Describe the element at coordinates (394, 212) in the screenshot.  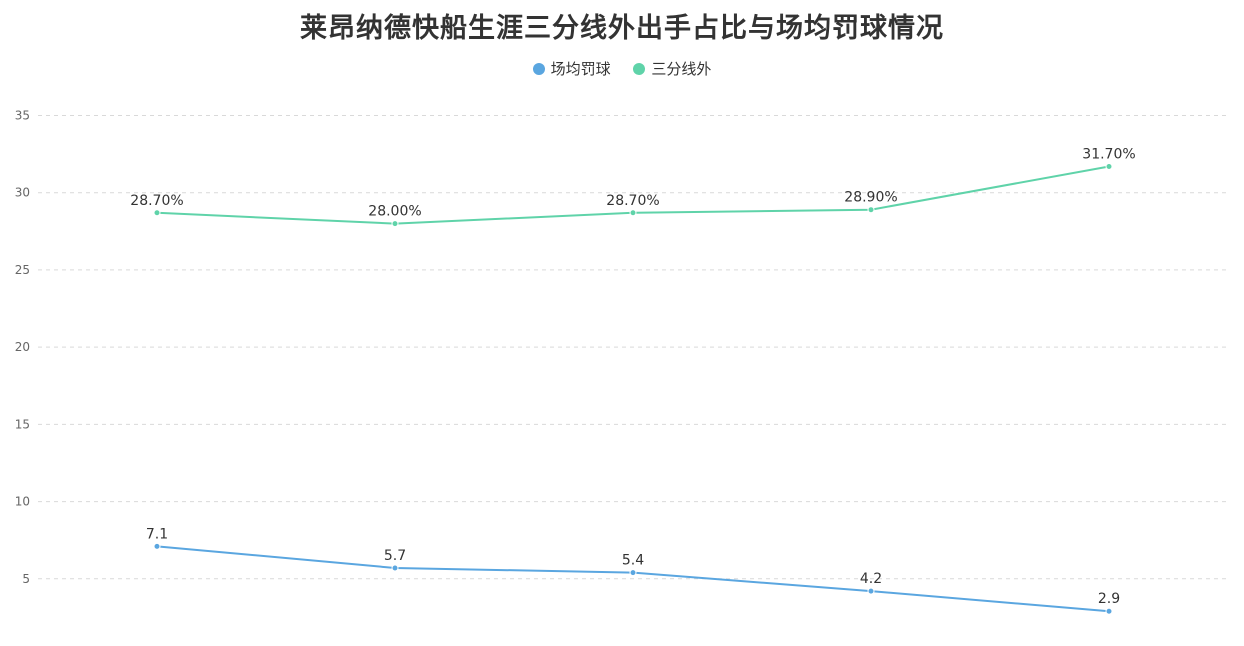
I see `data-label: 28.00%` at that location.